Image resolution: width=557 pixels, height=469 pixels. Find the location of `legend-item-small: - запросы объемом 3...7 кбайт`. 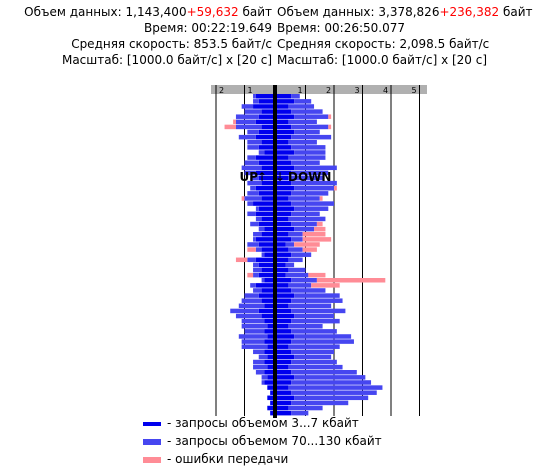

legend-item-small: - запросы объемом 3...7 кбайт is located at coordinates (262, 423).